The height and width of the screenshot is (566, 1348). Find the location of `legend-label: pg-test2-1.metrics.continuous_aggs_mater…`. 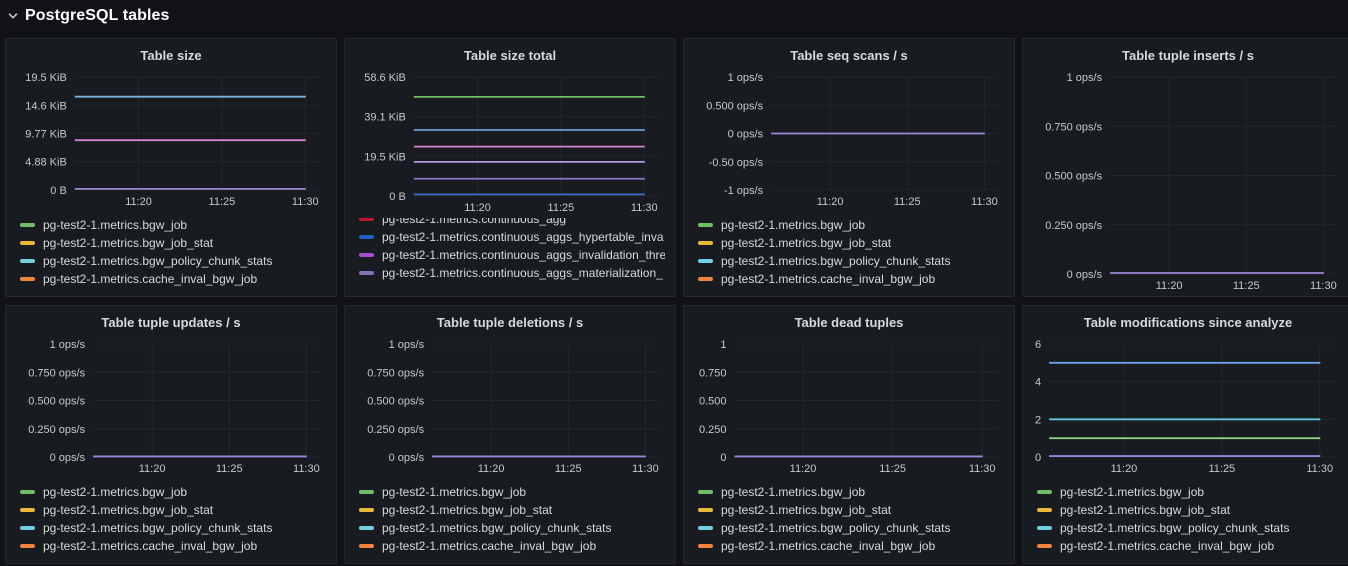

legend-label: pg-test2-1.metrics.continuous_aggs_mater… is located at coordinates (522, 273).